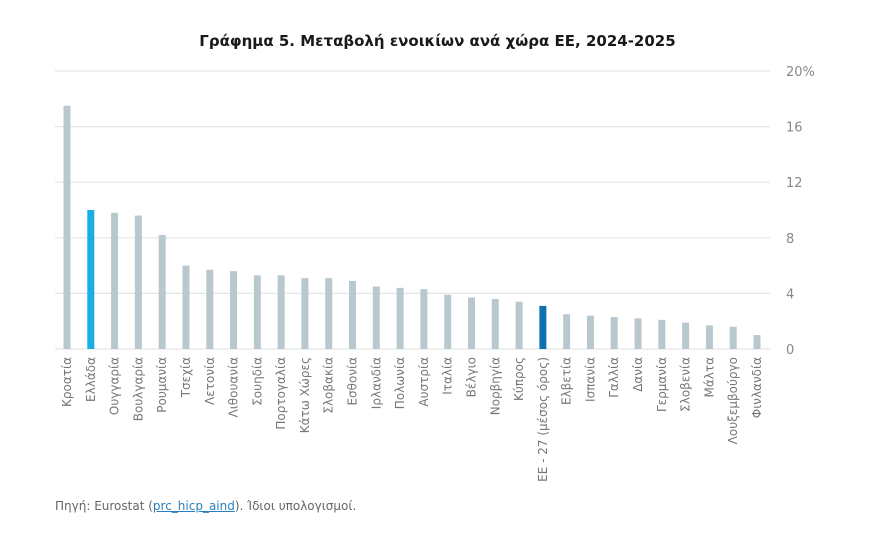  I want to click on x-tick-label: Λετονία, so click(210, 381).